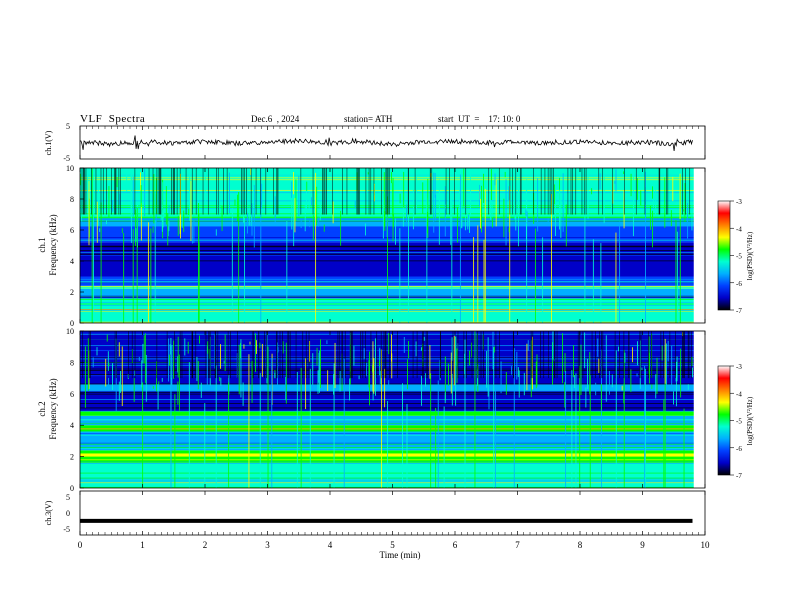  Describe the element at coordinates (392, 420) in the screenshot. I see `spectrogram-band` at that location.